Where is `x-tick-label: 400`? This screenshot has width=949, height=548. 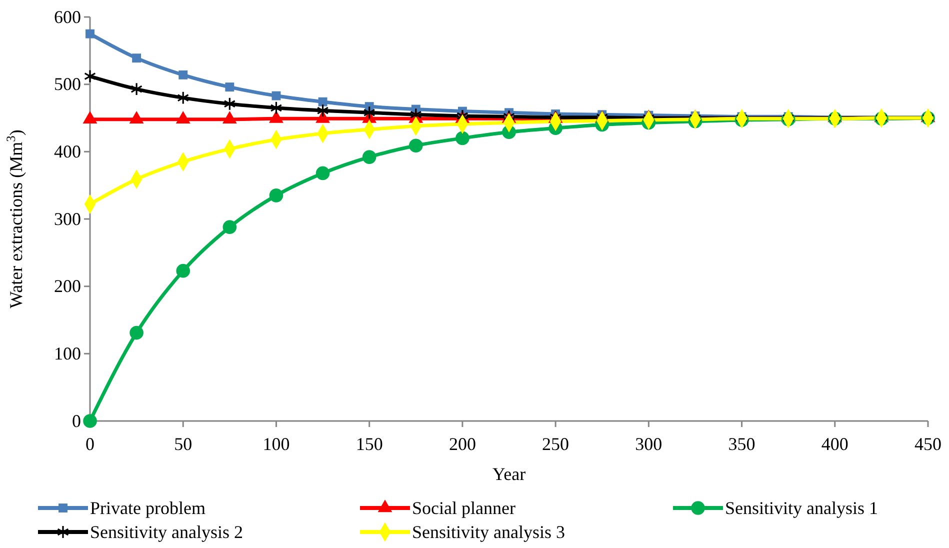 x-tick-label: 400 is located at coordinates (834, 444).